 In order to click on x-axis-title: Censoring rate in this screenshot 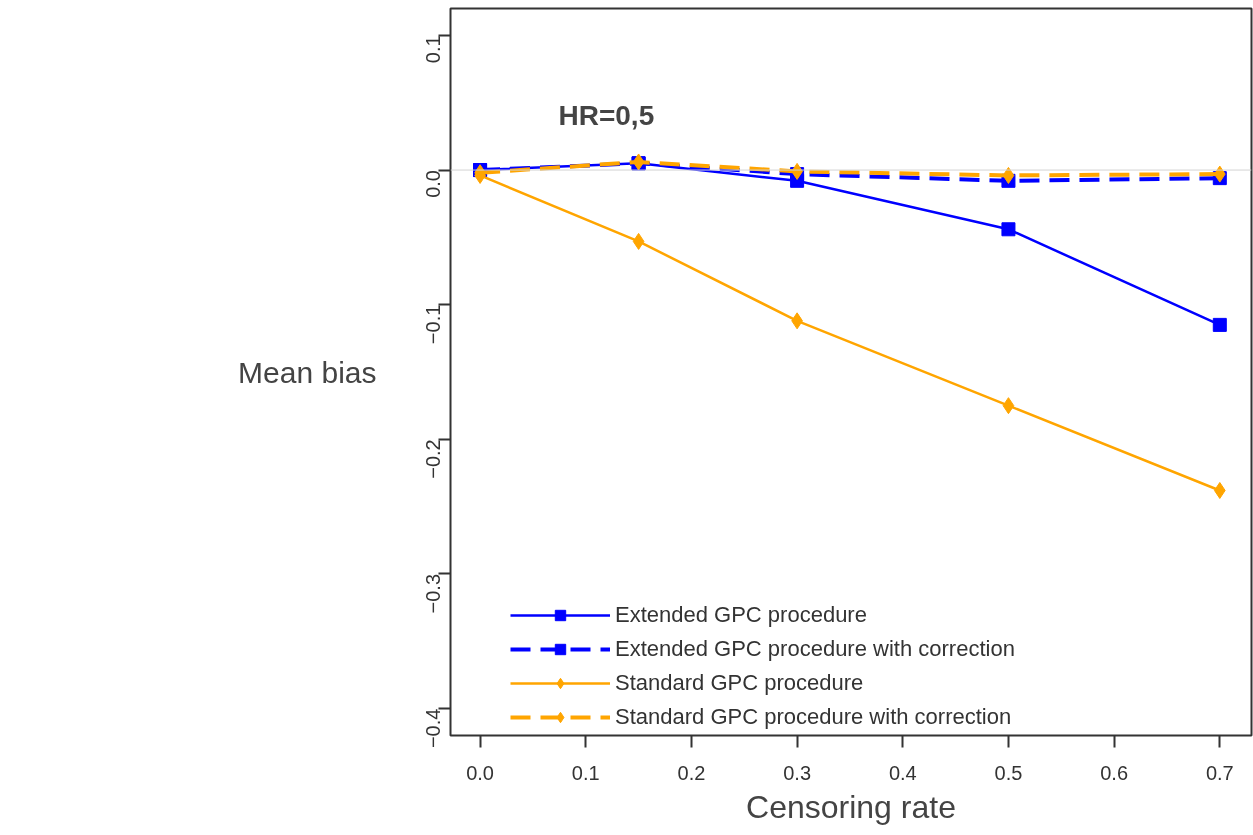, I will do `click(851, 806)`.